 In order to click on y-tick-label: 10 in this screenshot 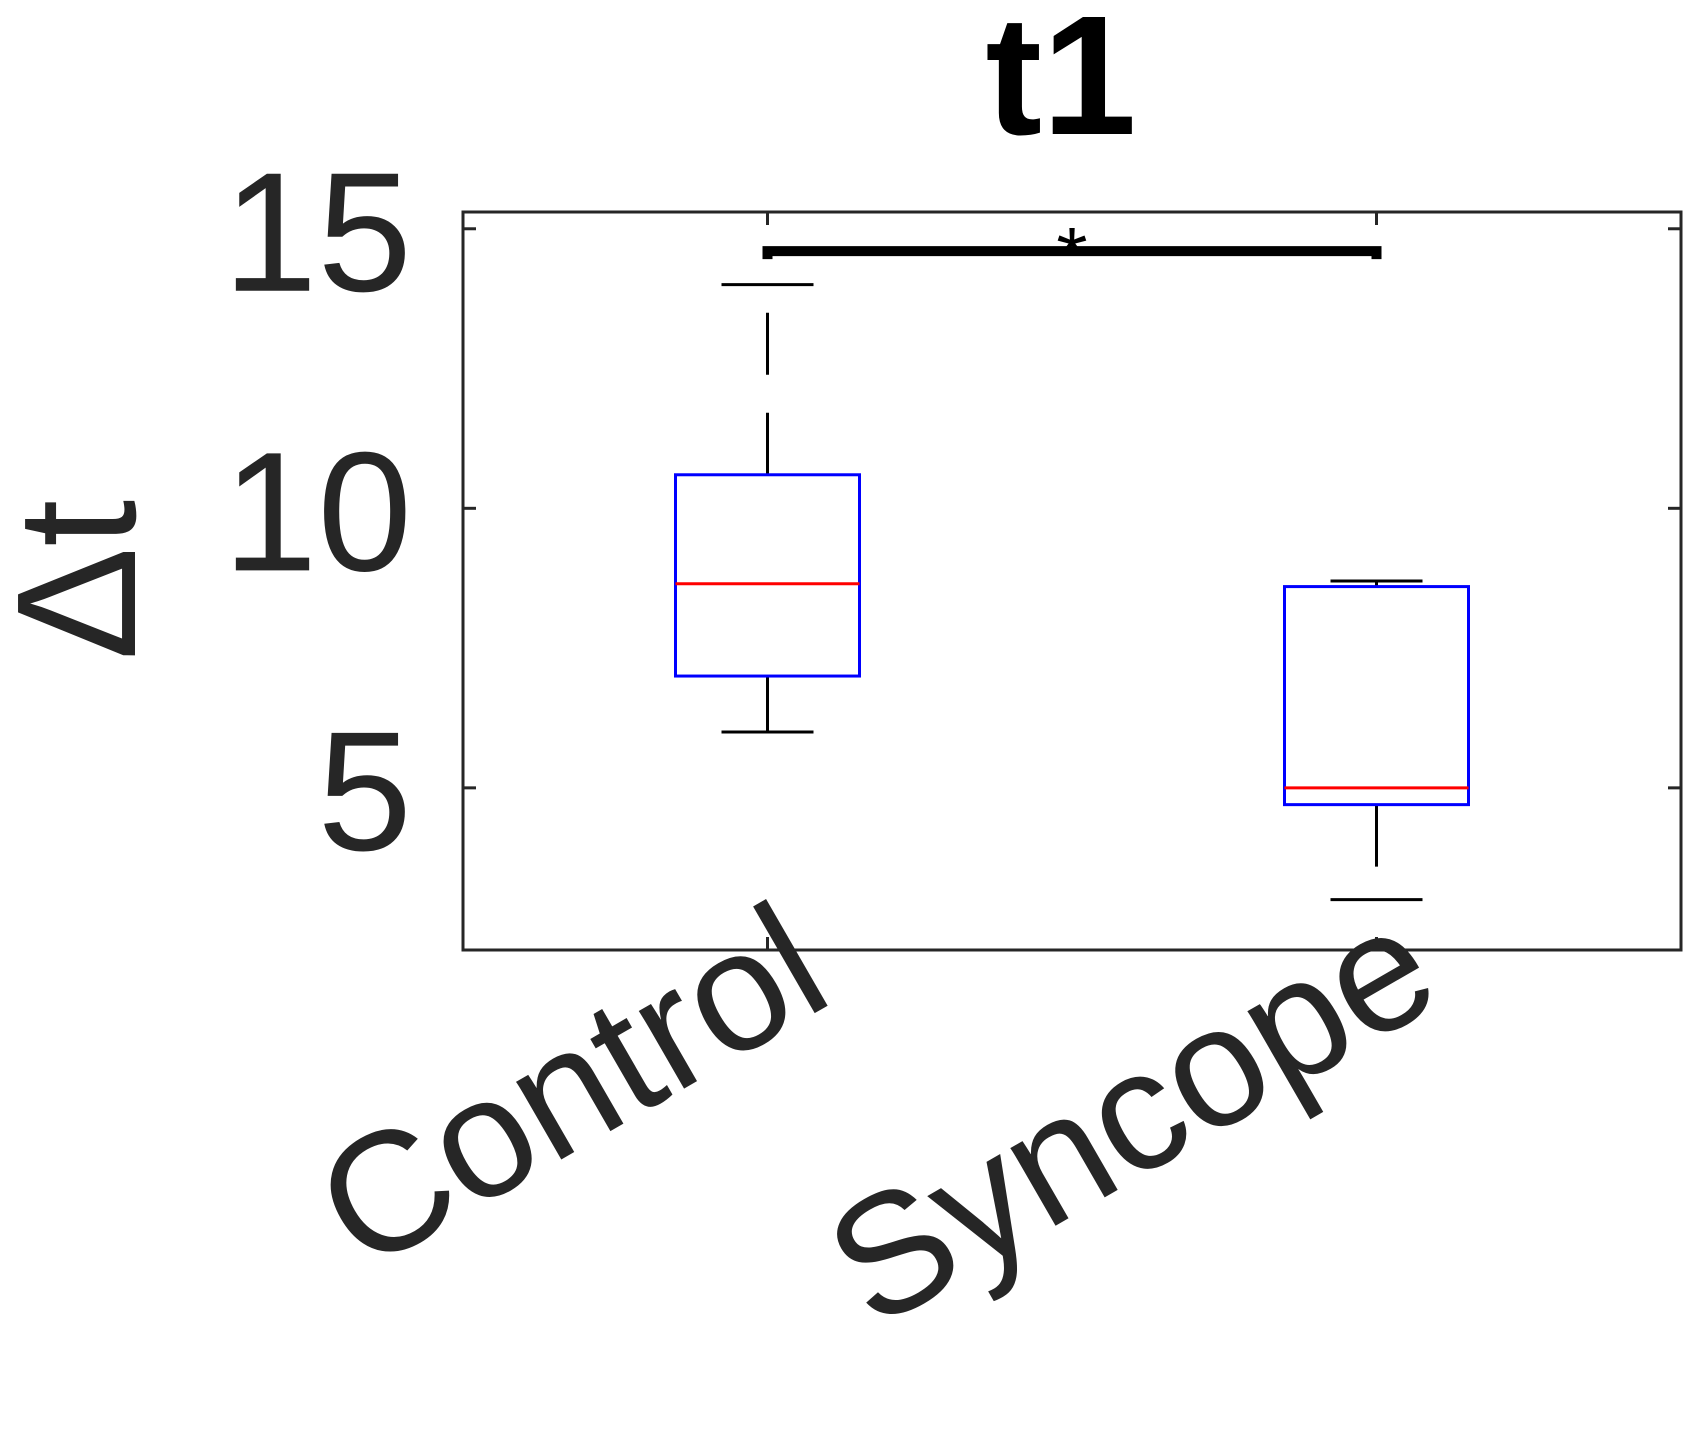, I will do `click(317, 512)`.